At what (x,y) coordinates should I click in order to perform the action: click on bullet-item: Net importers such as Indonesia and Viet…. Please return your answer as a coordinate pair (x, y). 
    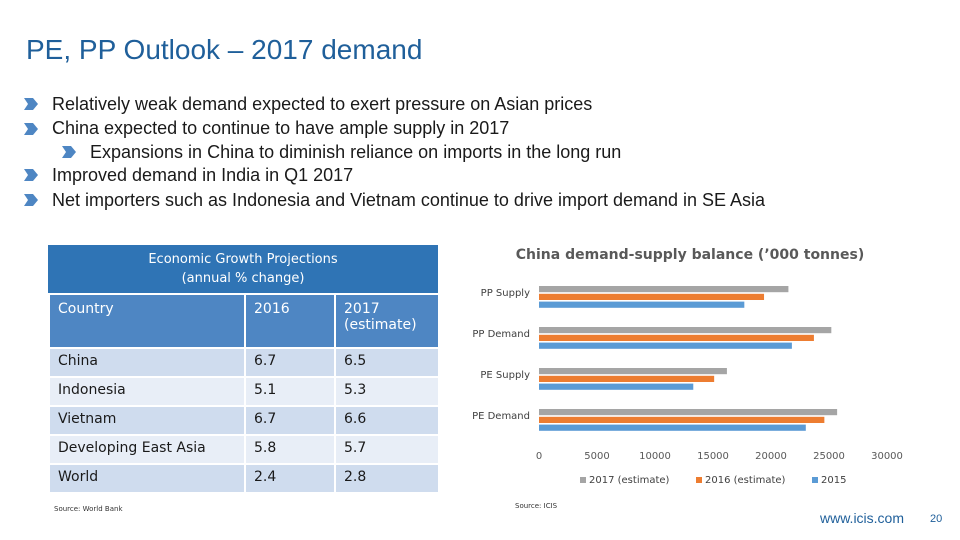
    Looking at the image, I should click on (474, 200).